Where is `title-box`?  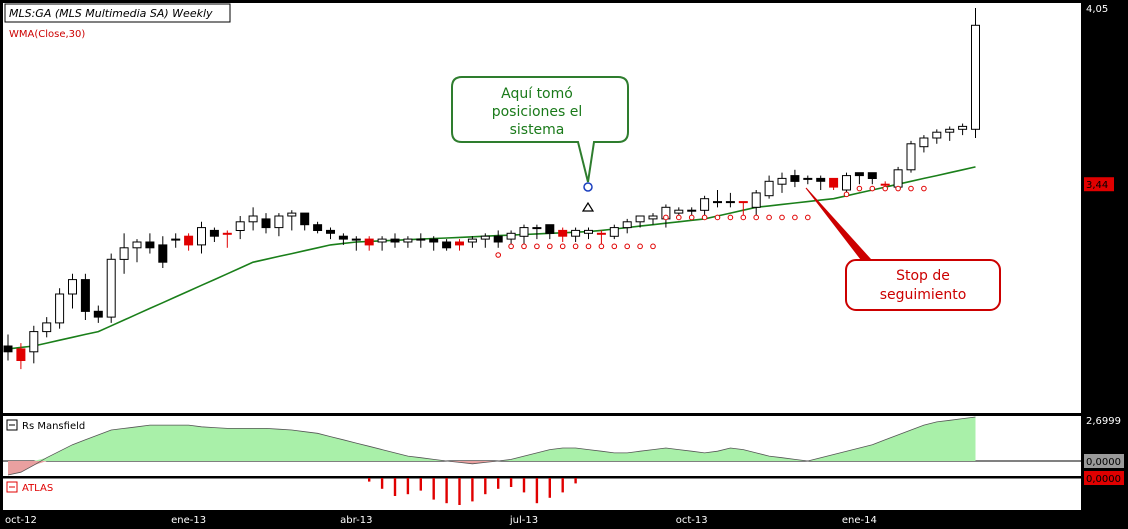 title-box is located at coordinates (117, 13).